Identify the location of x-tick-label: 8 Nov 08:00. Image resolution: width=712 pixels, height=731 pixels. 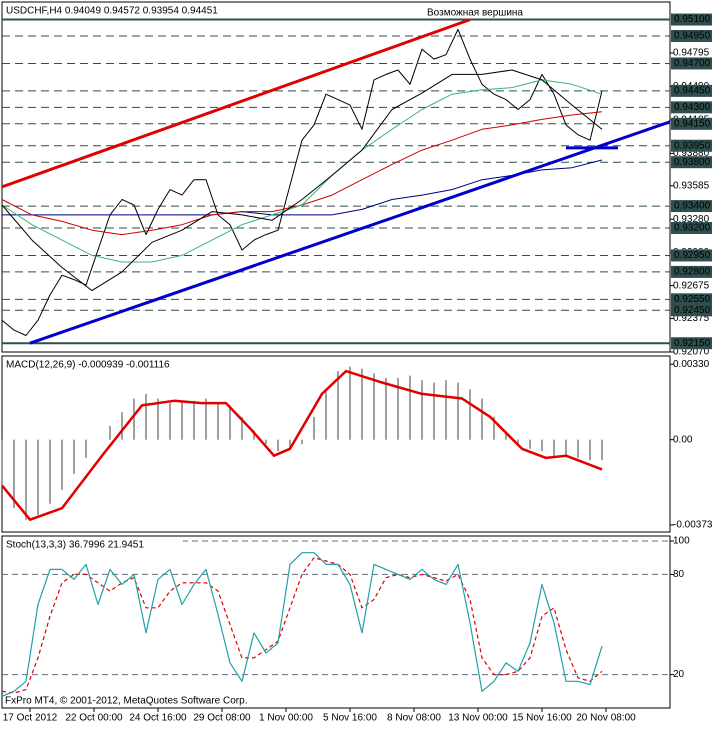
(414, 718).